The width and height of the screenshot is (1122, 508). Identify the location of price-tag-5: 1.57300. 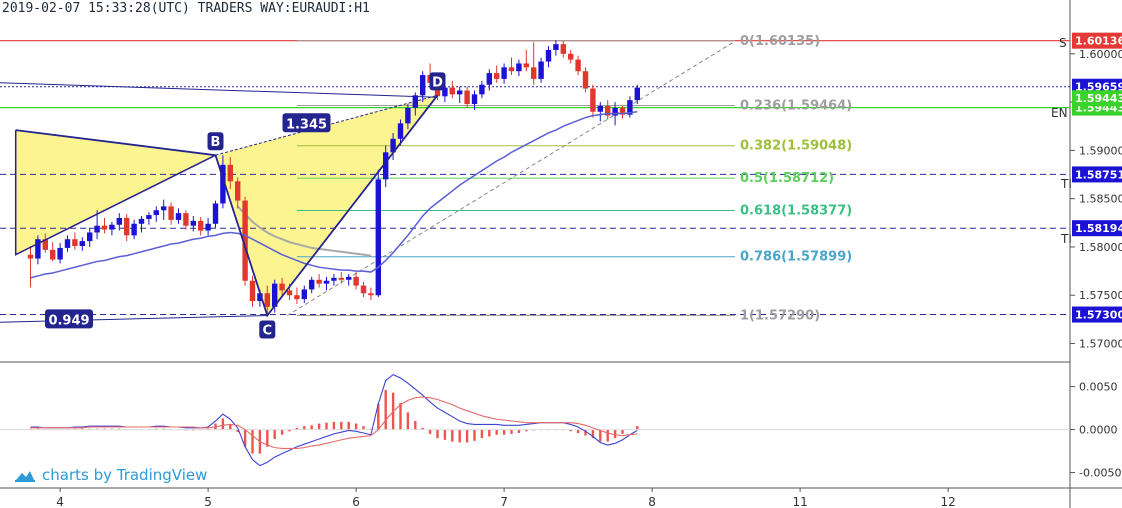
(1098, 315).